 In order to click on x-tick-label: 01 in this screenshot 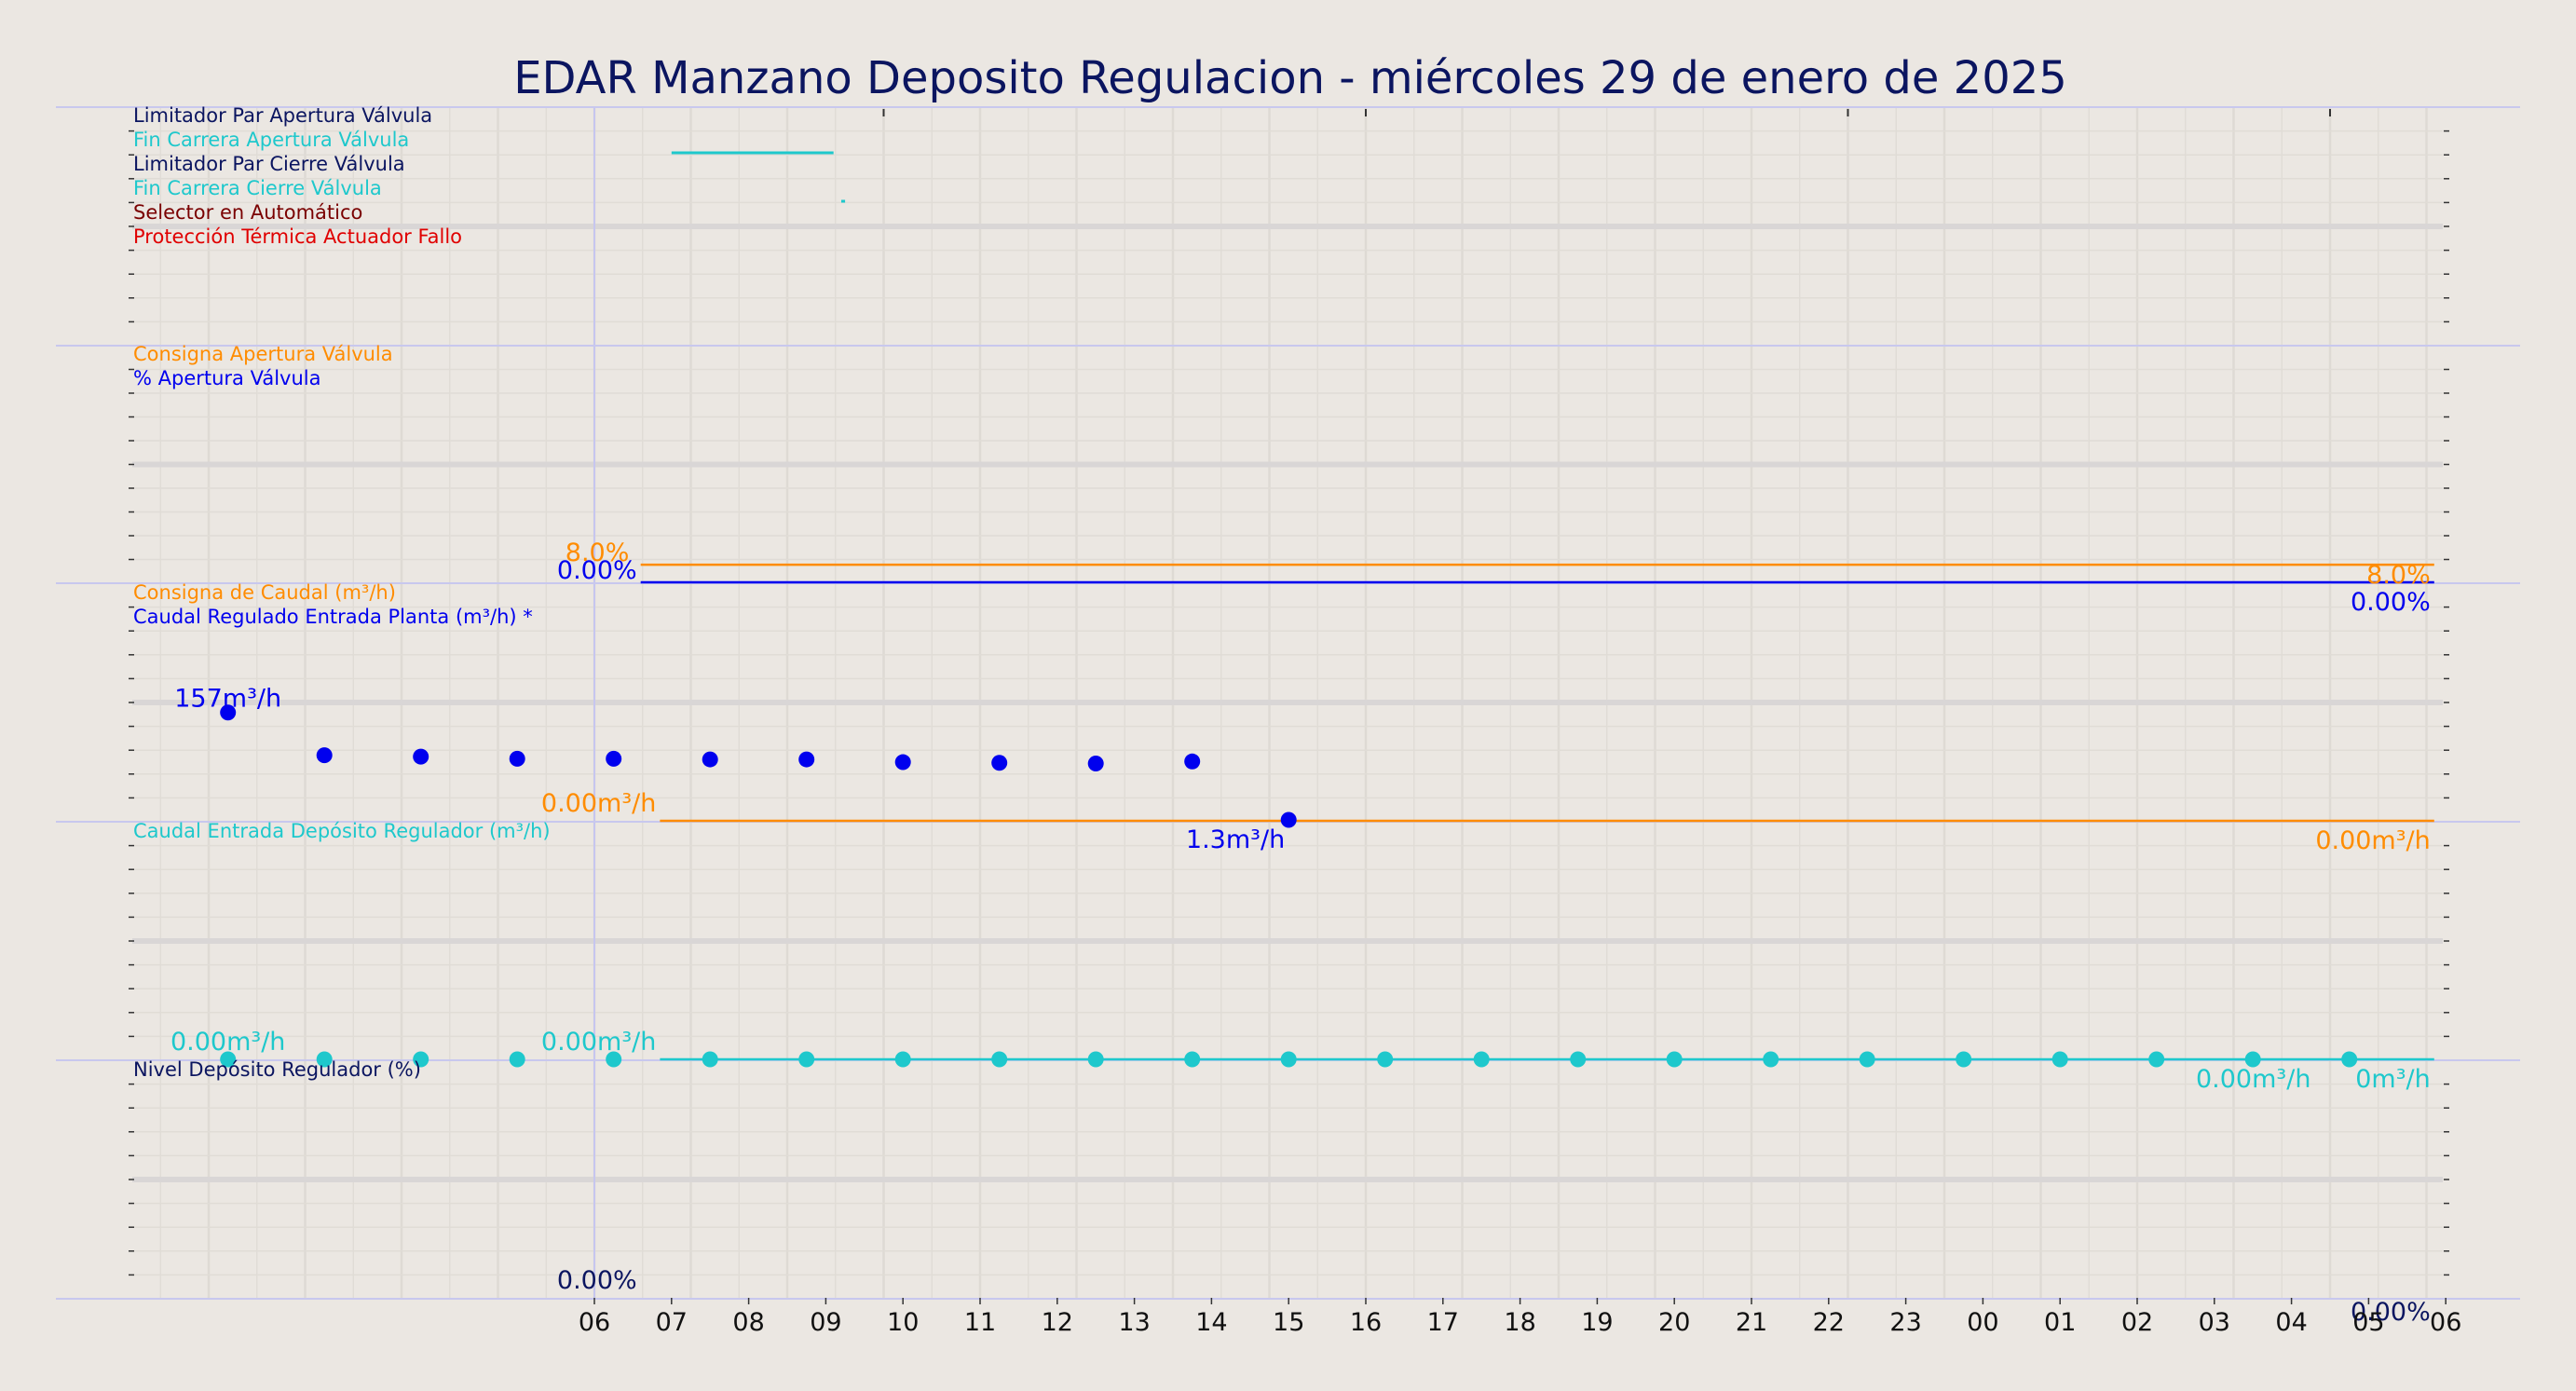, I will do `click(2060, 1322)`.